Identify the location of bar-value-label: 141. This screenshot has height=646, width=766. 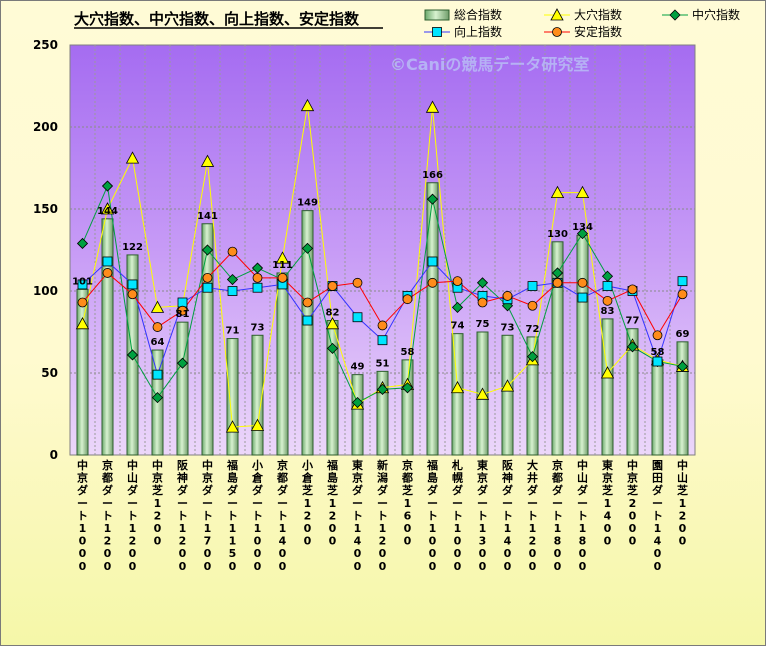
(207, 216).